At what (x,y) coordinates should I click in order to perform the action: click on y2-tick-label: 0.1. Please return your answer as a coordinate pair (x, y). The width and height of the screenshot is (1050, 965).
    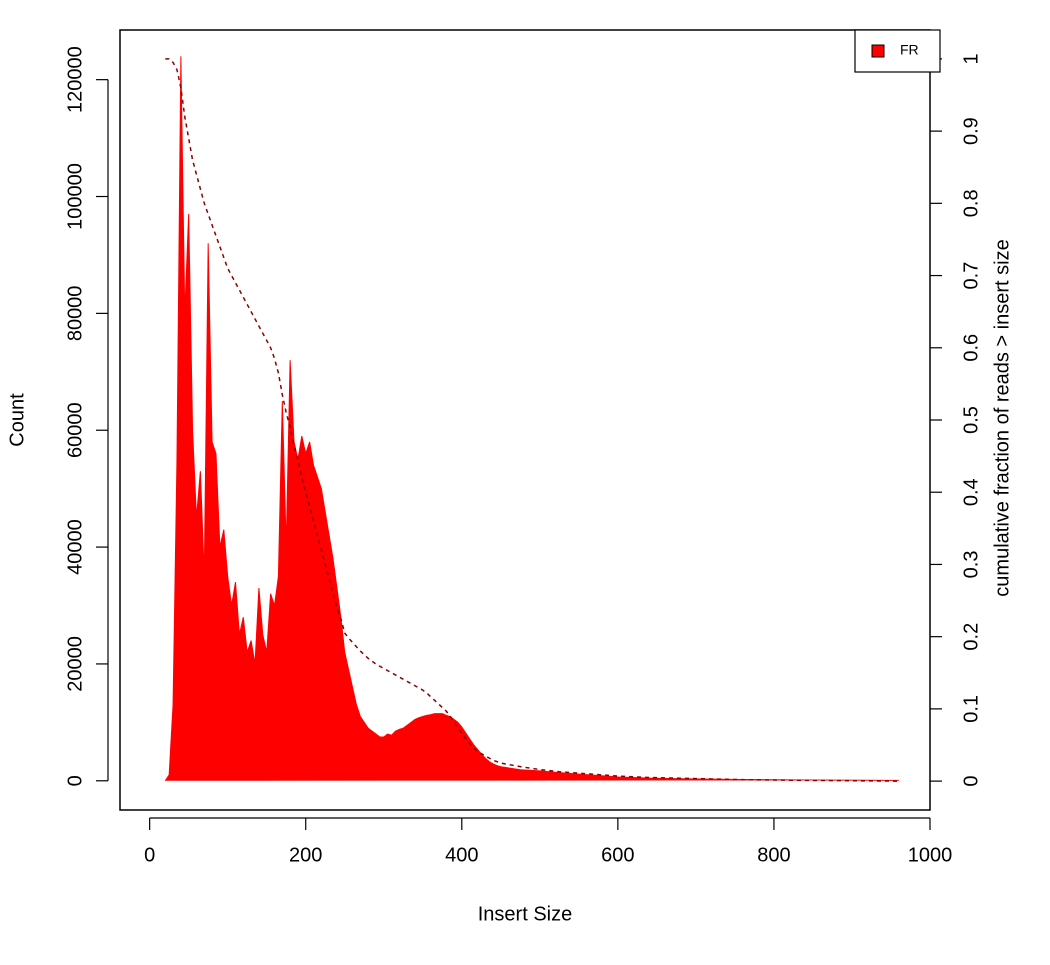
    Looking at the image, I should click on (971, 709).